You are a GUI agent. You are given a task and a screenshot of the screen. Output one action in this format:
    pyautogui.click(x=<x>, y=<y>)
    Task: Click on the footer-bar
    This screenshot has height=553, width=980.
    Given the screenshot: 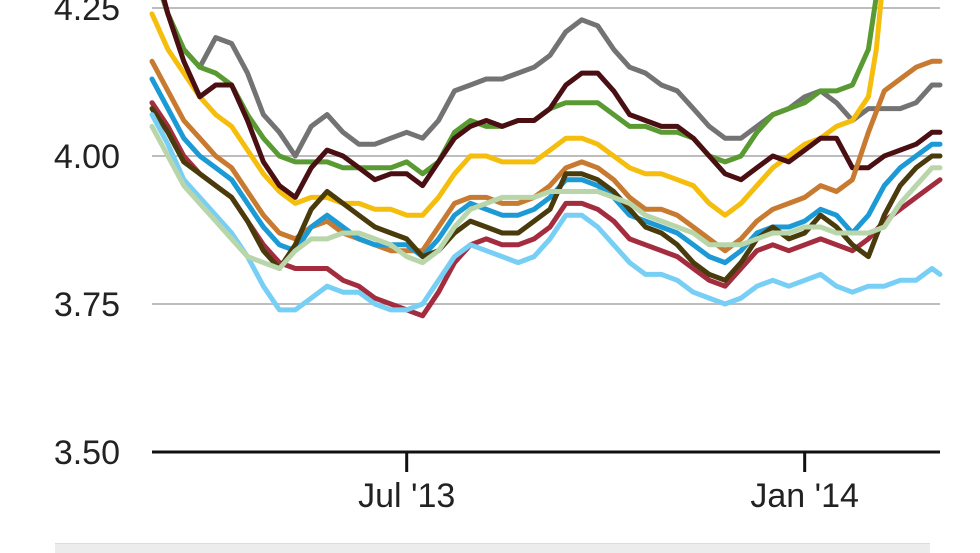 What is the action you would take?
    pyautogui.click(x=492, y=548)
    